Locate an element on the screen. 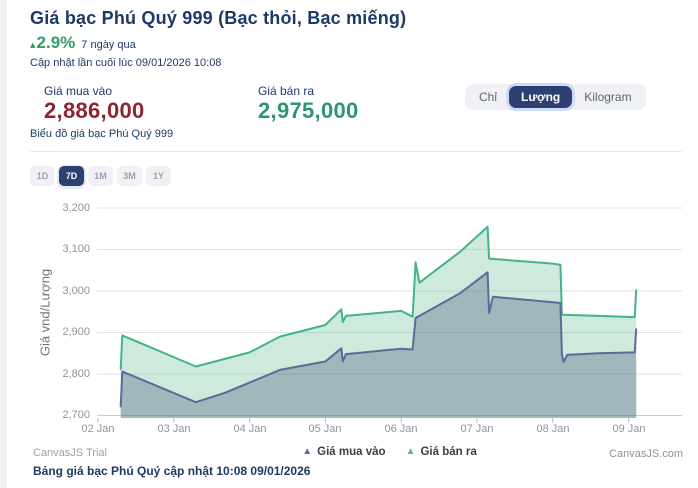 The height and width of the screenshot is (488, 698). x-tick-08jan: 08 Jan is located at coordinates (553, 429).